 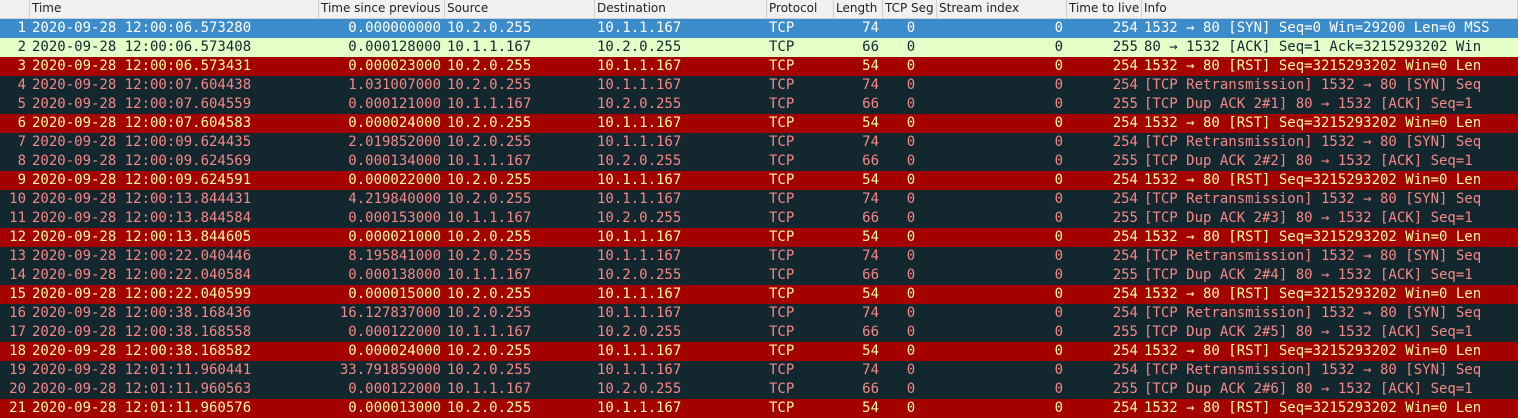 I want to click on packet-time: 2020-09-28 12:00:06.573408, so click(x=142, y=47).